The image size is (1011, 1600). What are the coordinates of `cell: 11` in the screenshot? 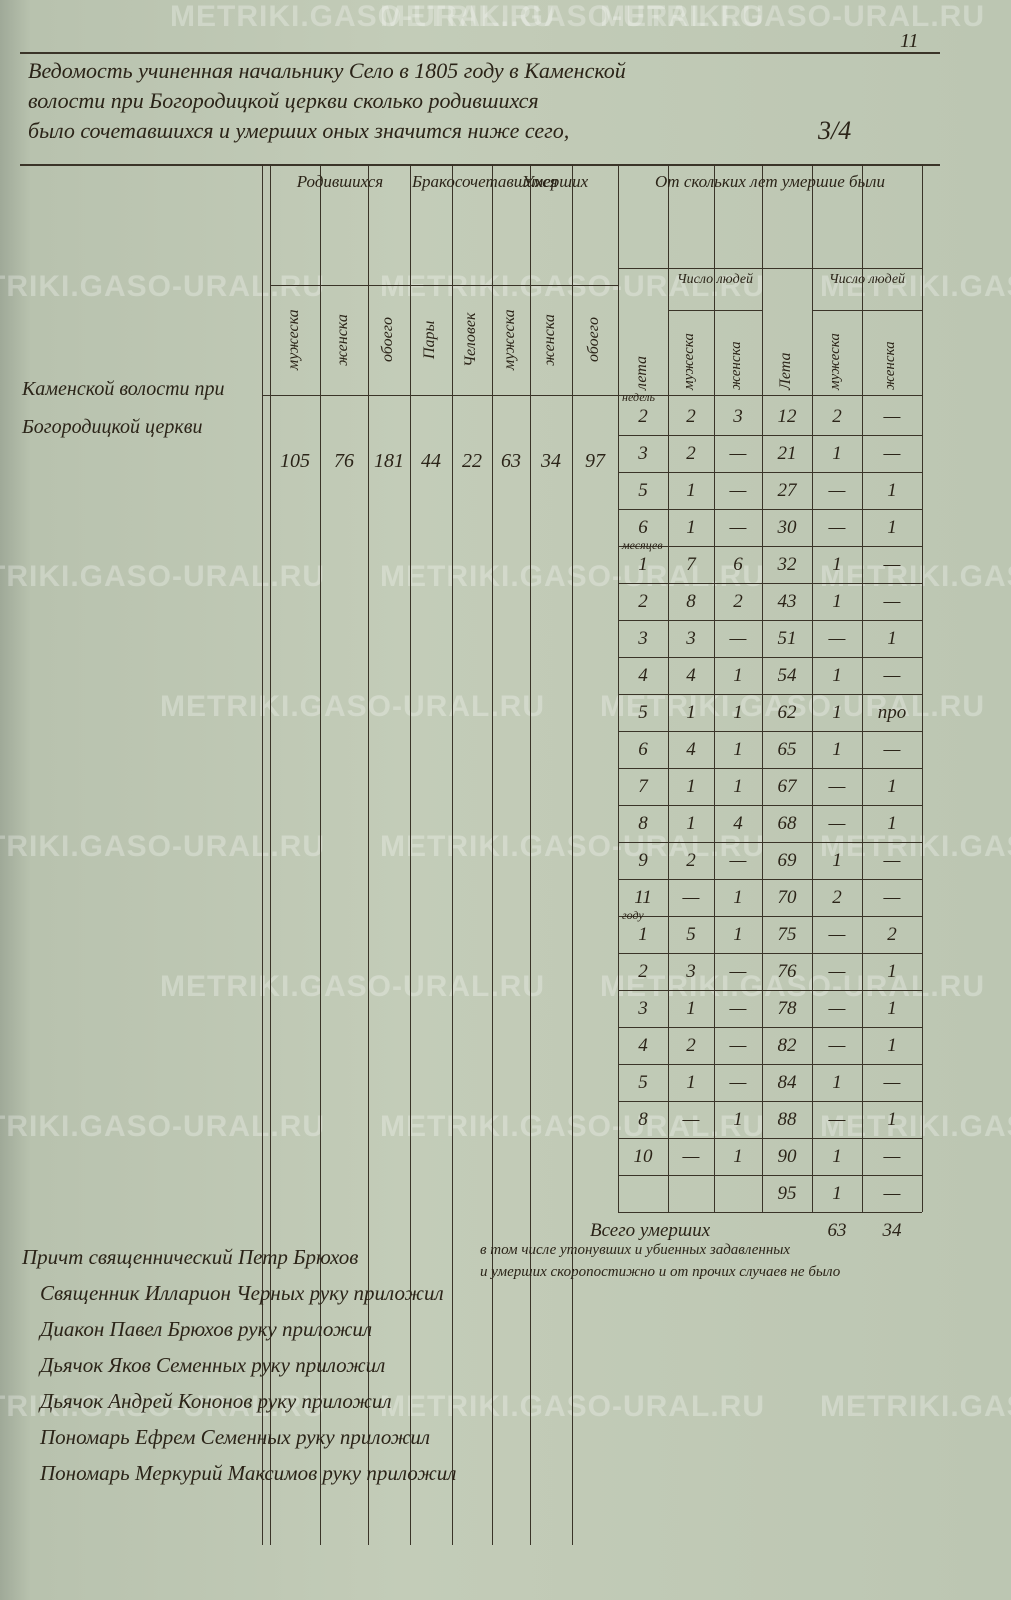 It's located at (643, 897).